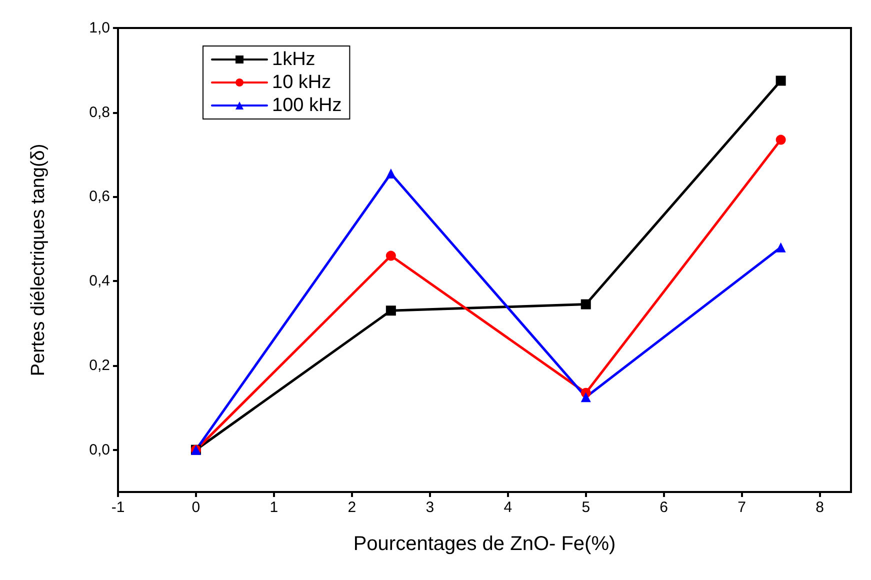 This screenshot has width=871, height=580. Describe the element at coordinates (99, 365) in the screenshot. I see `y-tick-label: 0,2` at that location.